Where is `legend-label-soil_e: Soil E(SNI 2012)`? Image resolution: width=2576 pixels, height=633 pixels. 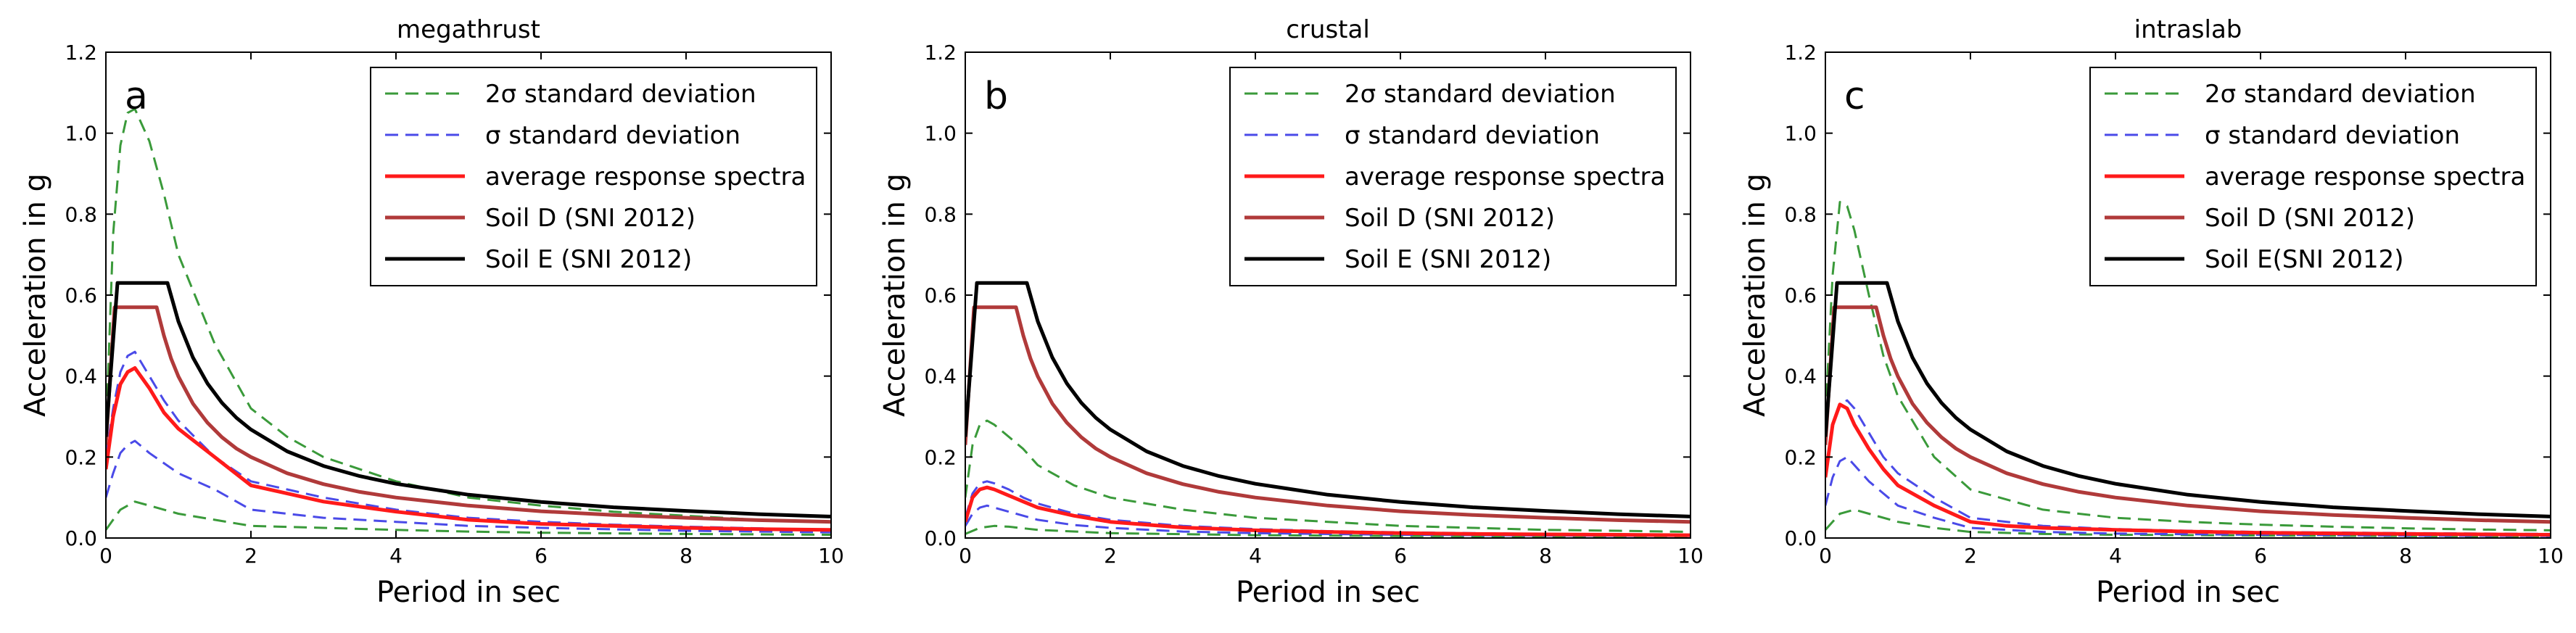 legend-label-soil_e: Soil E(SNI 2012) is located at coordinates (2304, 259).